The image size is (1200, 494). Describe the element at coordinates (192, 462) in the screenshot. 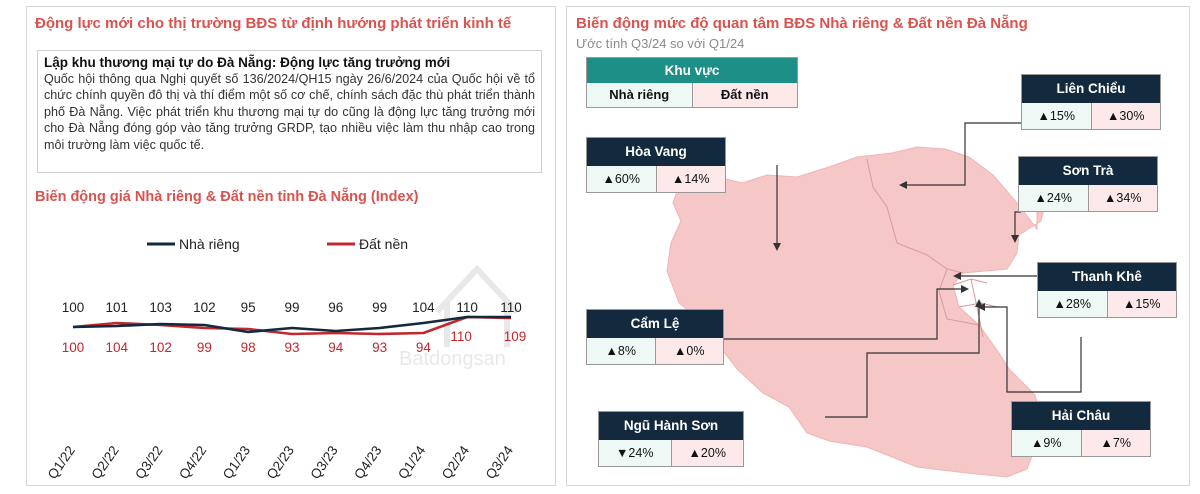

I see `x-tick-label-3: Q4/22` at that location.